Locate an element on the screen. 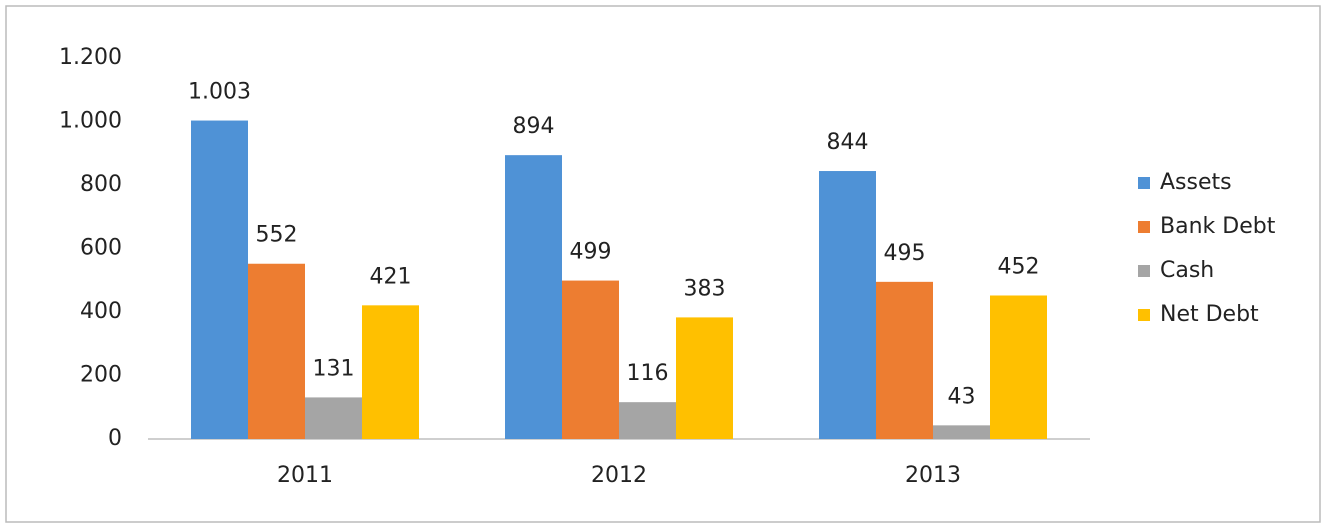 This screenshot has height=528, width=1326. x-tick-label: 2011 is located at coordinates (305, 475).